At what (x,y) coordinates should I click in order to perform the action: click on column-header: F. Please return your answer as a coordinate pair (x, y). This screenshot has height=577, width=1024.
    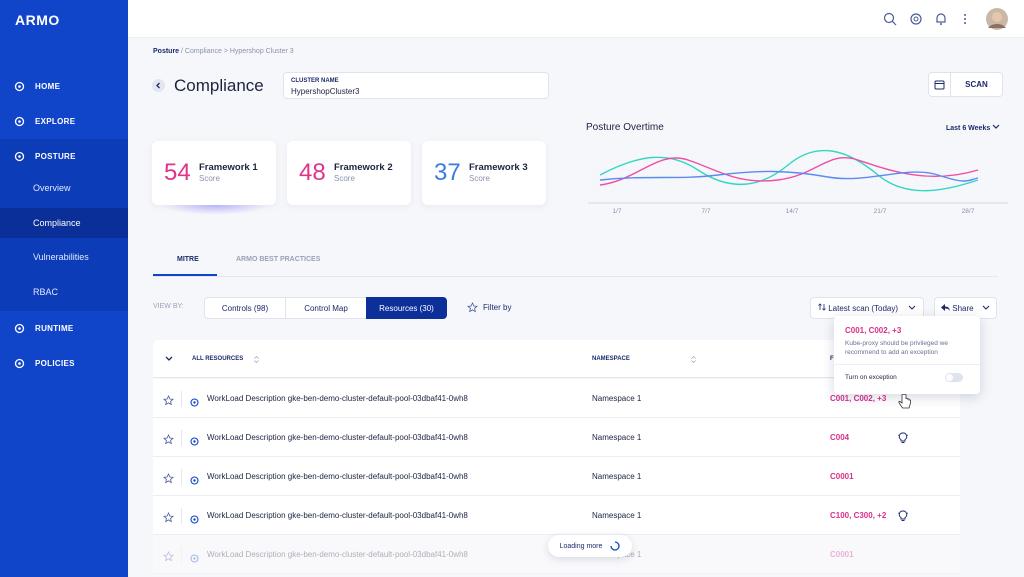
    Looking at the image, I should click on (832, 359).